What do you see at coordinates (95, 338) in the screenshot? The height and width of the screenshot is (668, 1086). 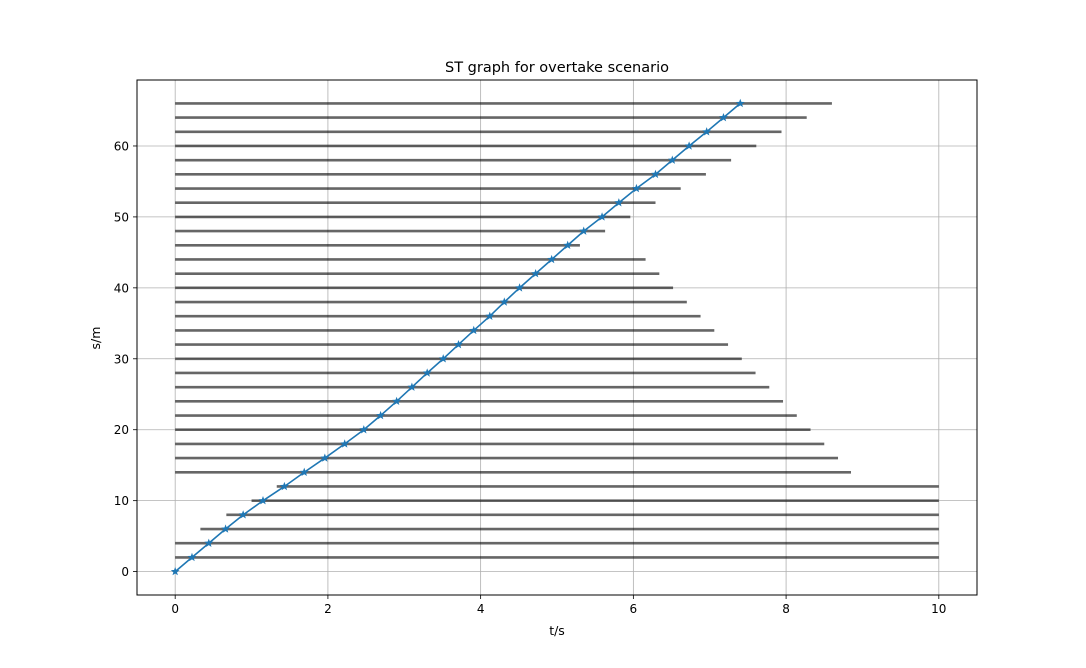 I see `y-axis-label: s/m` at bounding box center [95, 338].